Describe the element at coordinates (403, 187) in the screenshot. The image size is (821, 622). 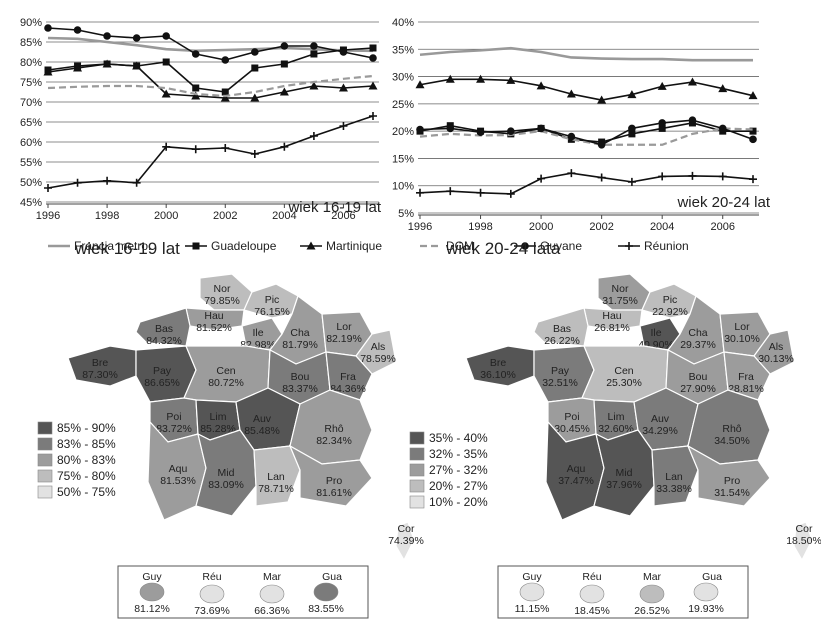
I see `y-tick-label: 10%` at that location.